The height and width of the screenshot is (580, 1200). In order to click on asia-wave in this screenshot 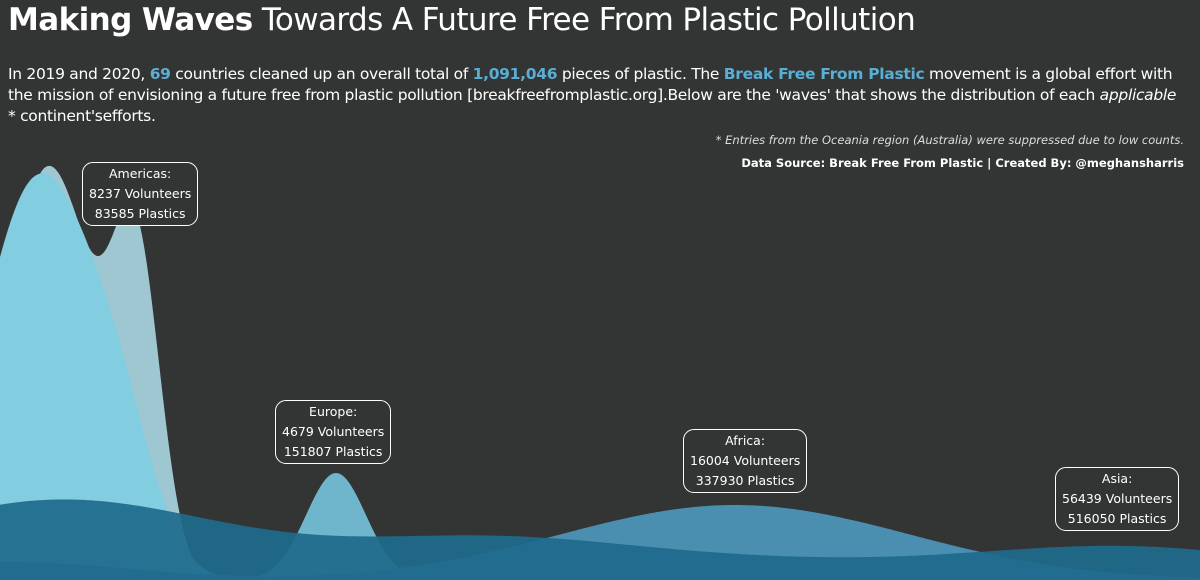, I will do `click(600, 539)`.